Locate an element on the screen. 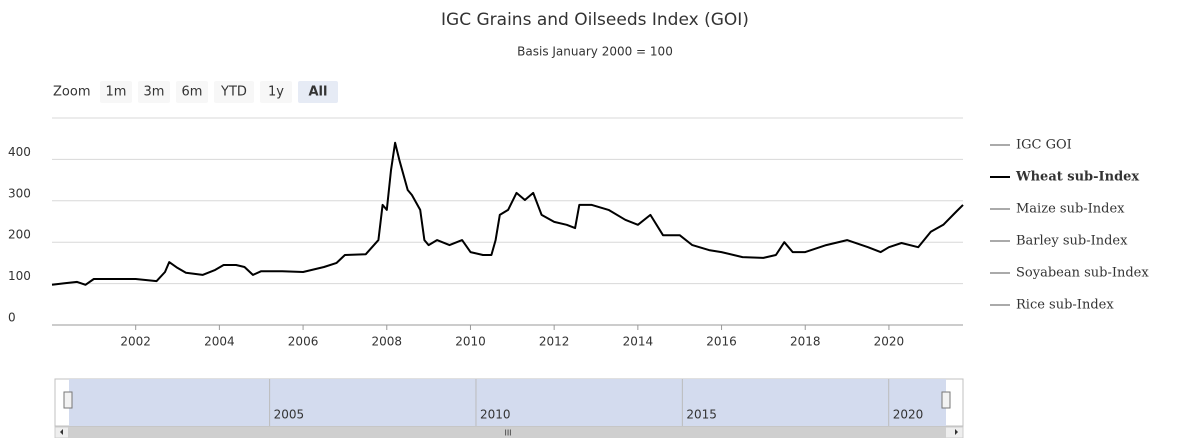 The height and width of the screenshot is (438, 1181). y-tick-label: 200 is located at coordinates (19, 235).